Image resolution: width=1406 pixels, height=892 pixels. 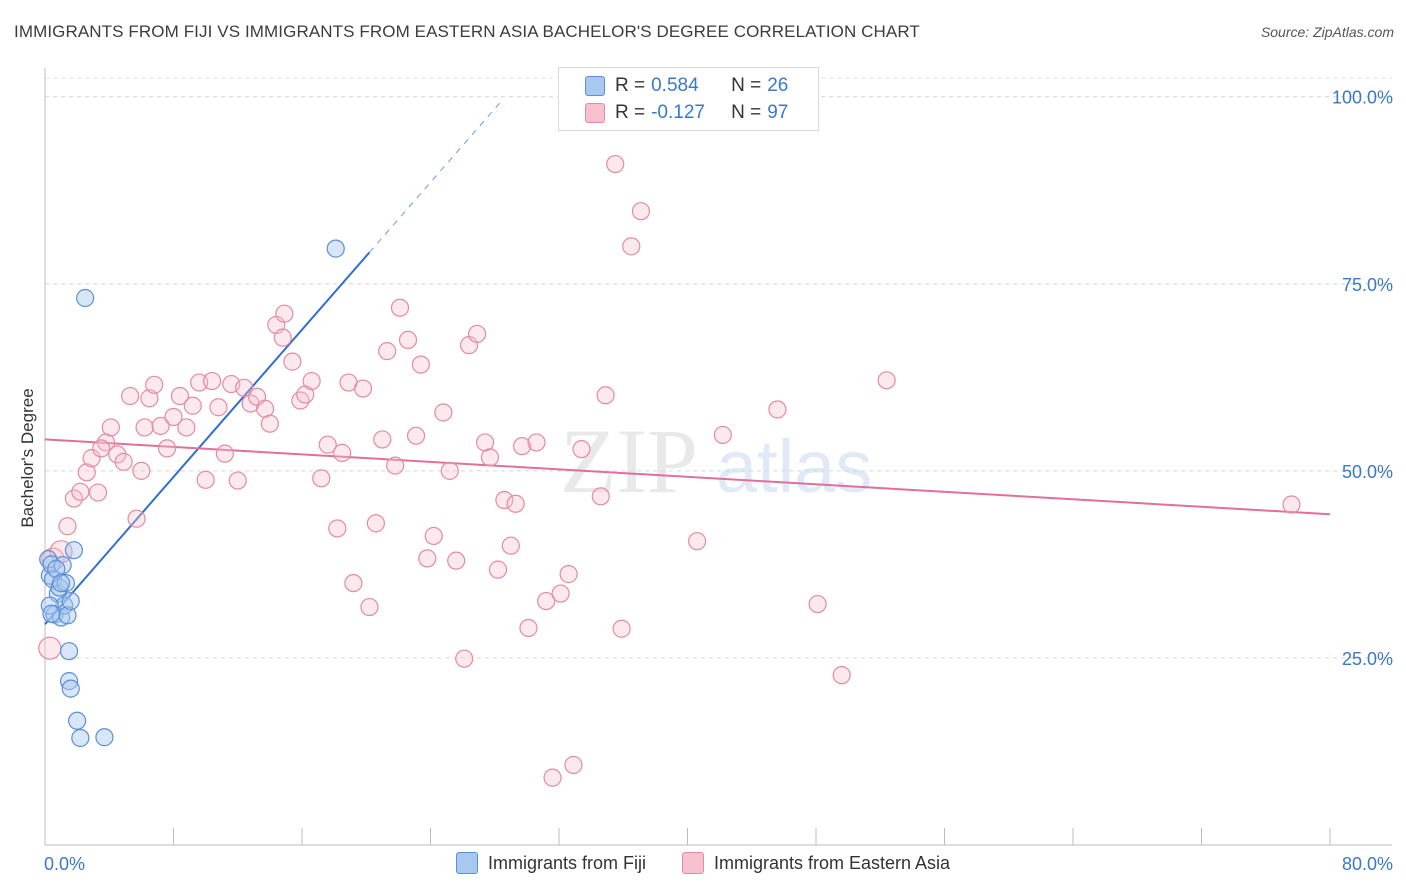 What do you see at coordinates (1367, 864) in the screenshot?
I see `x-tick-label-max: 80.0%` at bounding box center [1367, 864].